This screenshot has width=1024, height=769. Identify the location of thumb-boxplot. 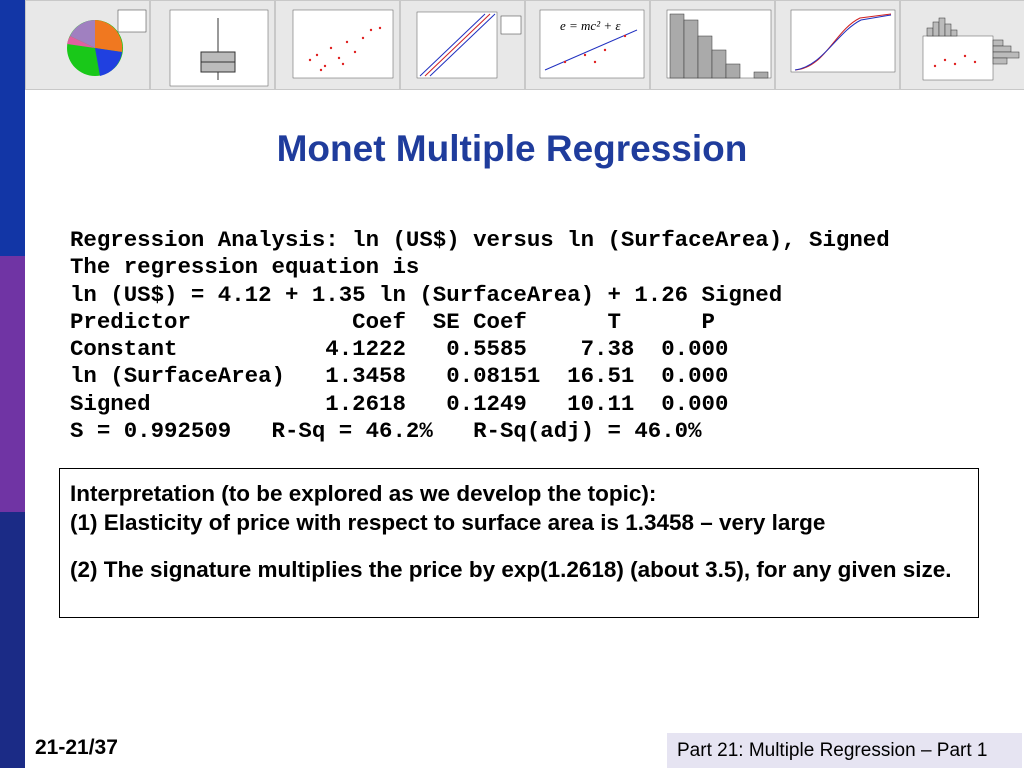
(212, 45).